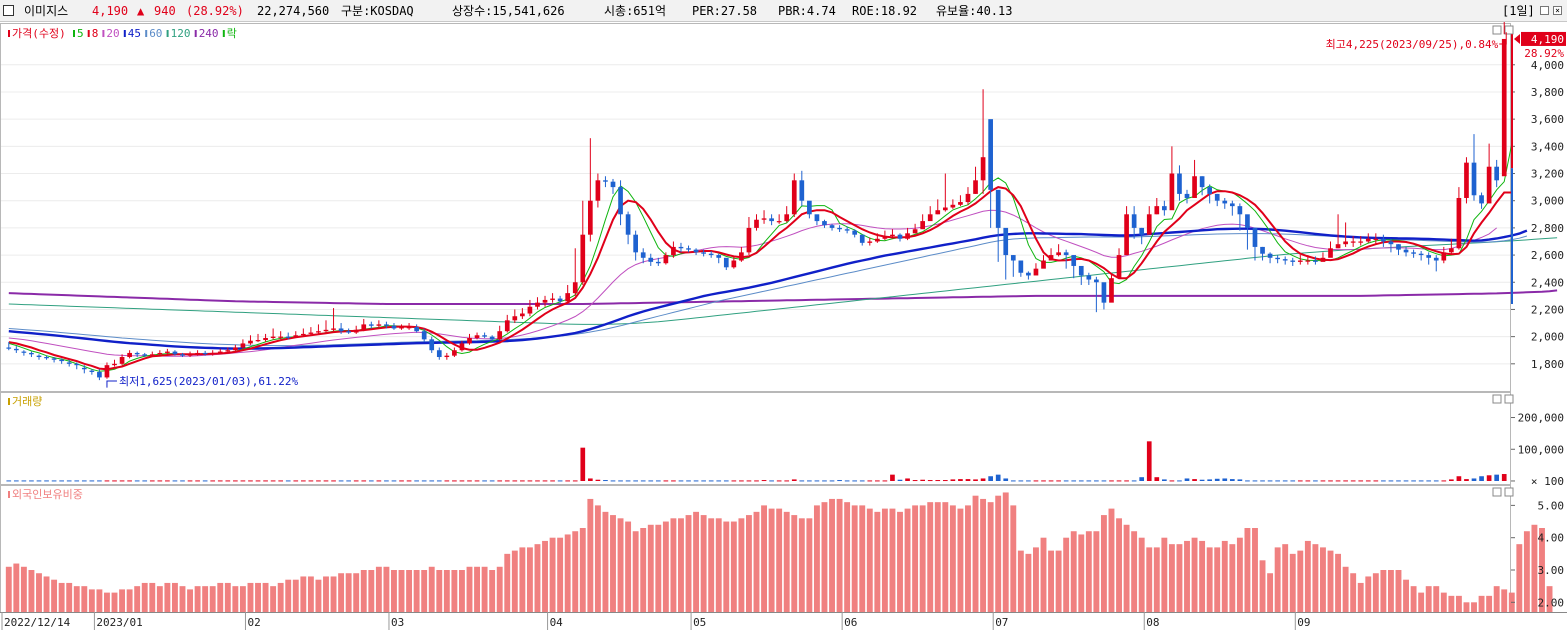 This screenshot has width=1567, height=630. I want to click on close-button: ×, so click(1557, 10).